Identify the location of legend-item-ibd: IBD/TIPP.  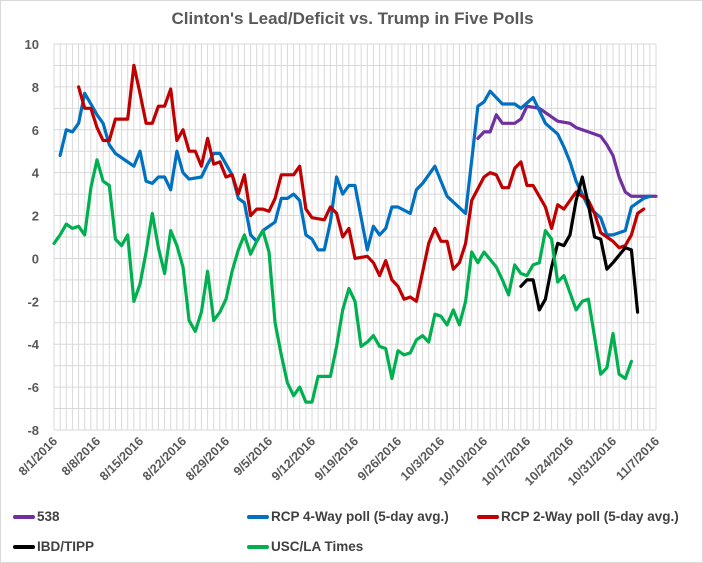
(53, 546).